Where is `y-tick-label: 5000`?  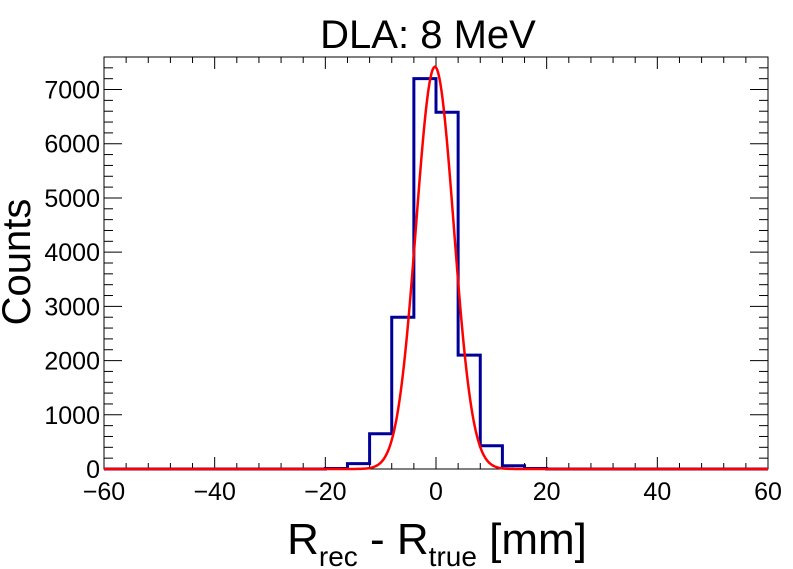
y-tick-label: 5000 is located at coordinates (72, 199).